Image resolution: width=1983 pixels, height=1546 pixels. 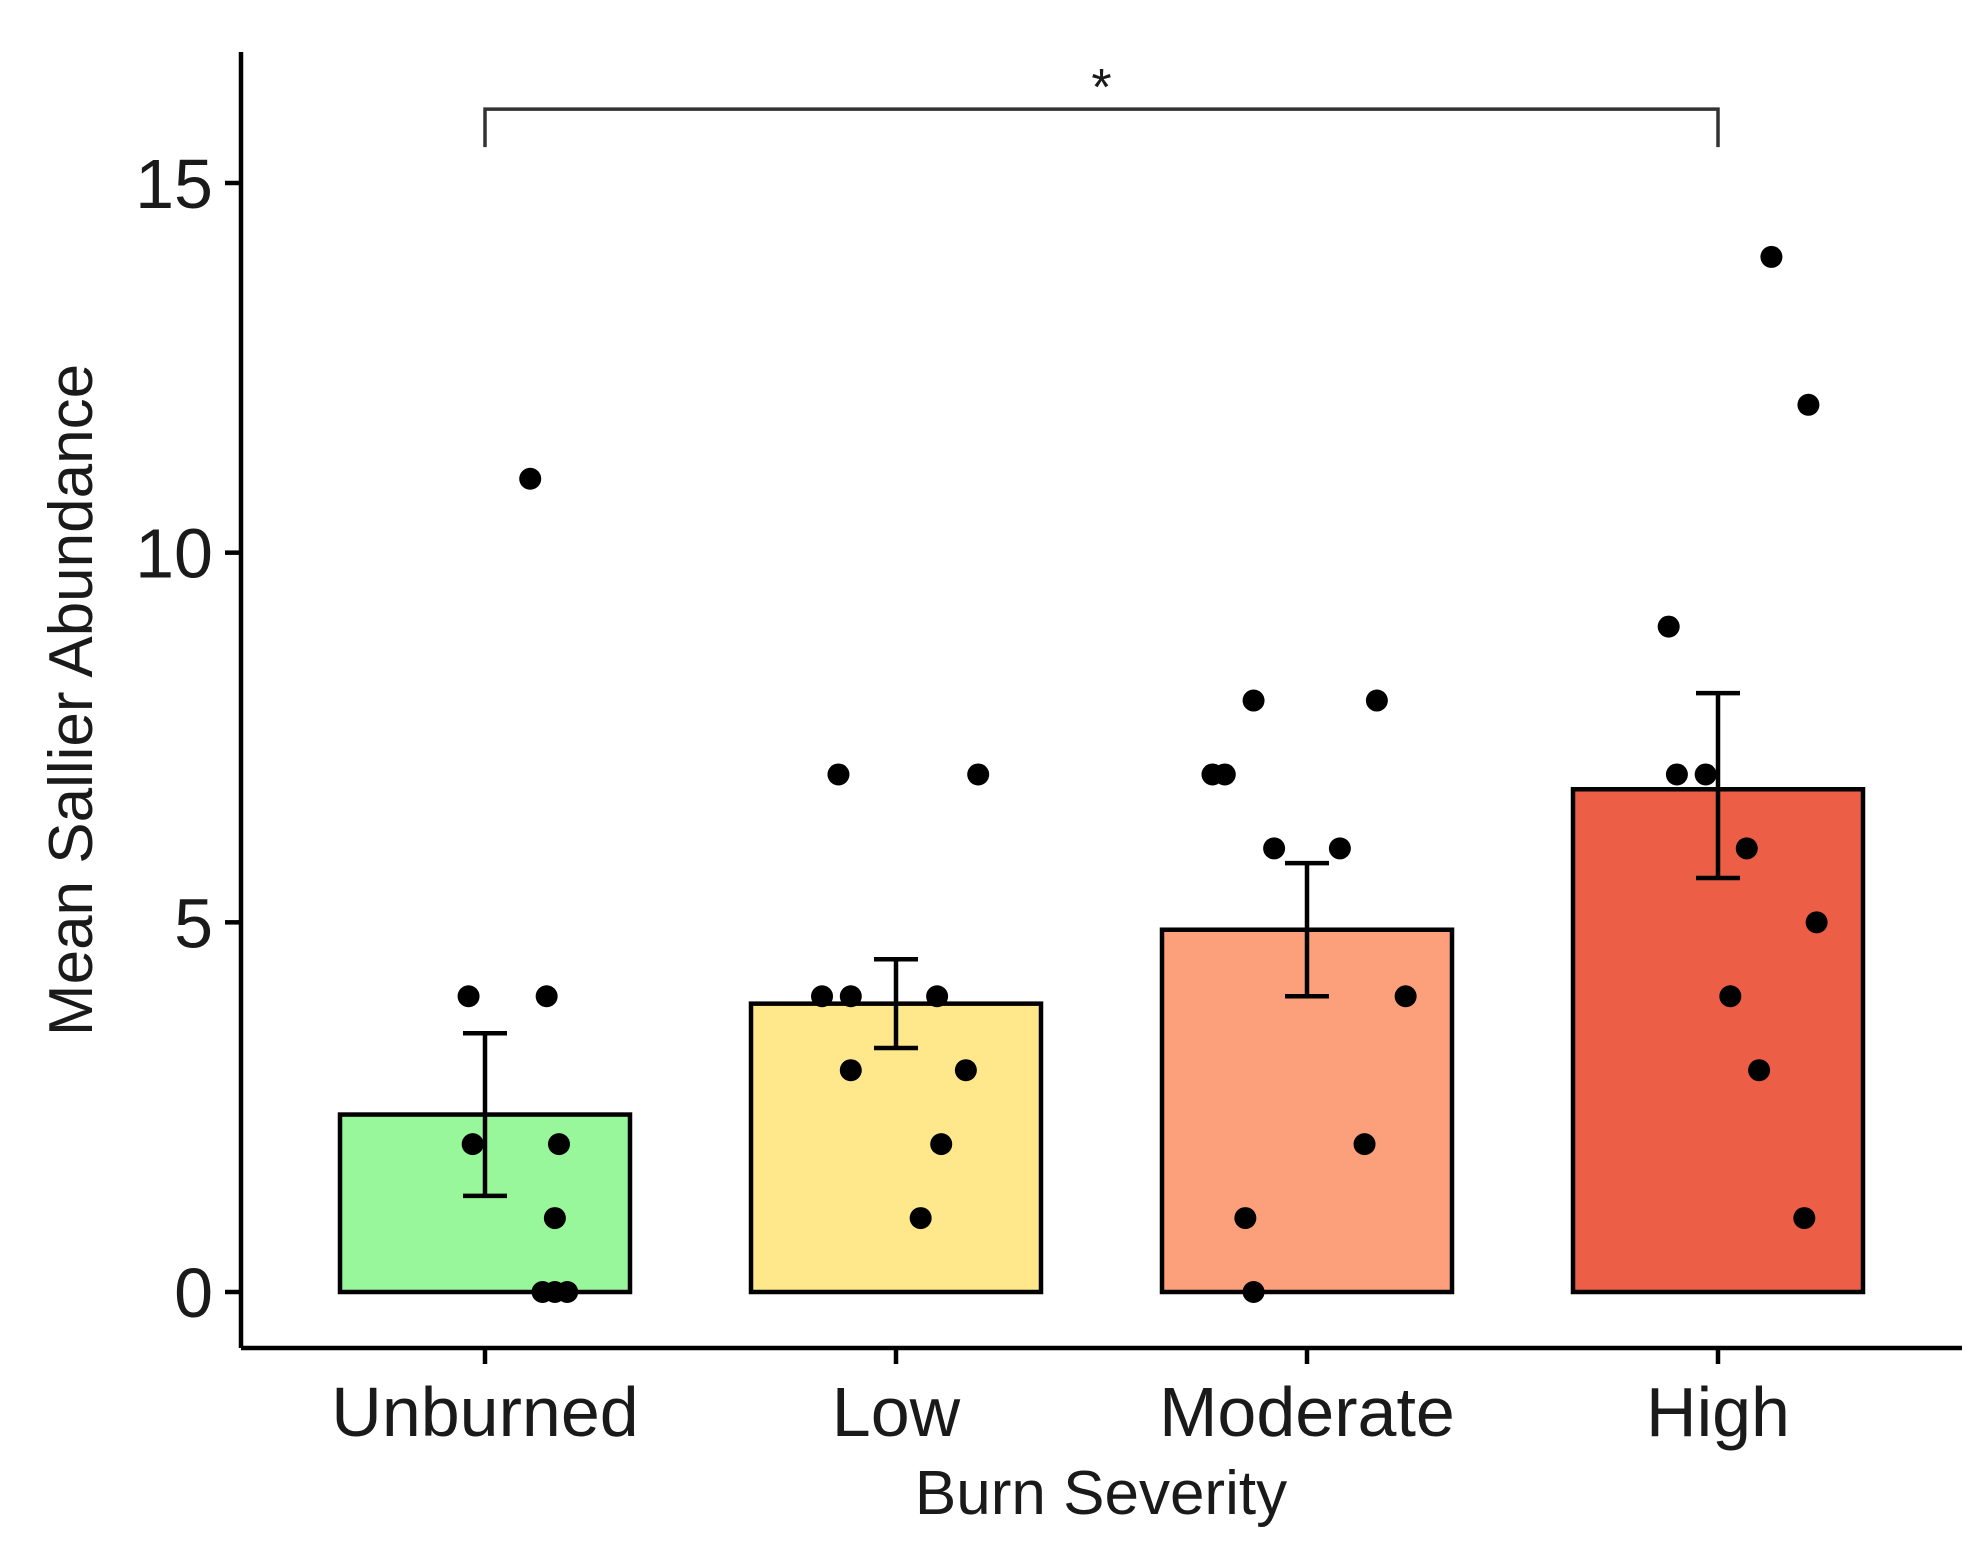 What do you see at coordinates (71, 700) in the screenshot?
I see `y-axis-title: Mean Sallier Abundance` at bounding box center [71, 700].